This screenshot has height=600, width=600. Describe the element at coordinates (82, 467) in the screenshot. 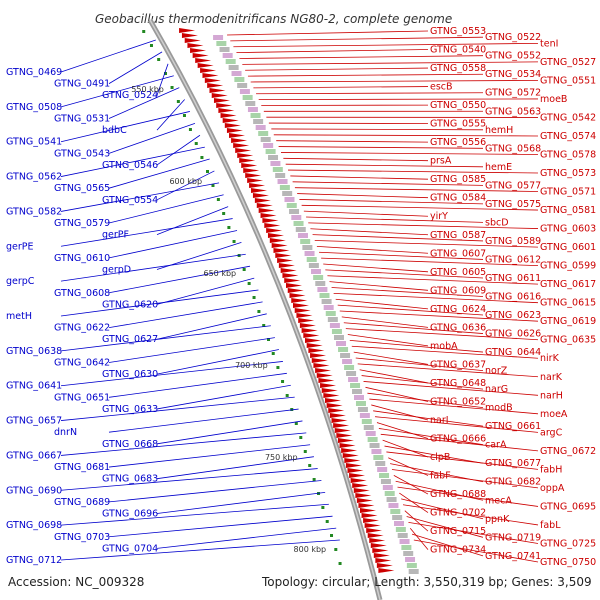

I see `gene-label-left: GTNG_0681` at that location.